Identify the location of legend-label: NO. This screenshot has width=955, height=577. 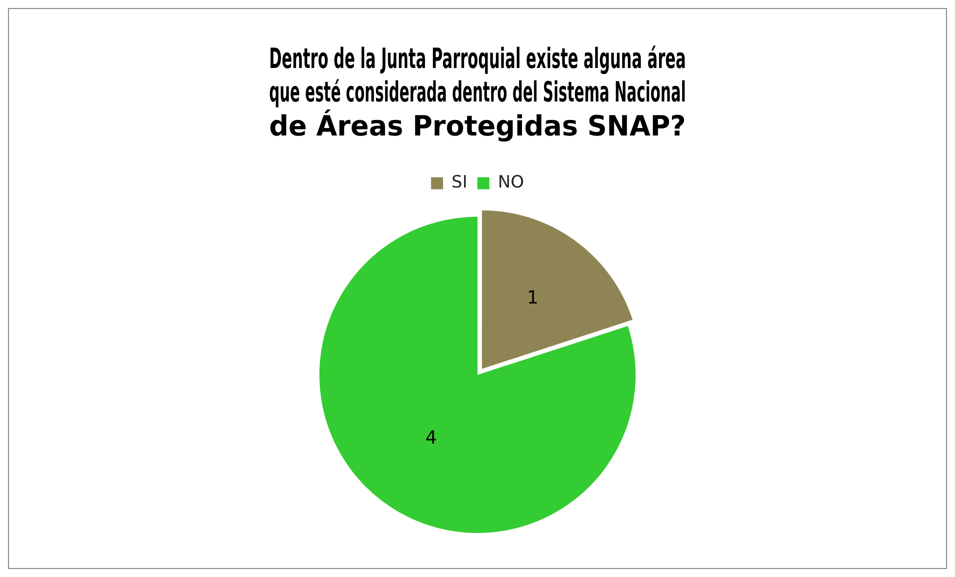
(511, 182).